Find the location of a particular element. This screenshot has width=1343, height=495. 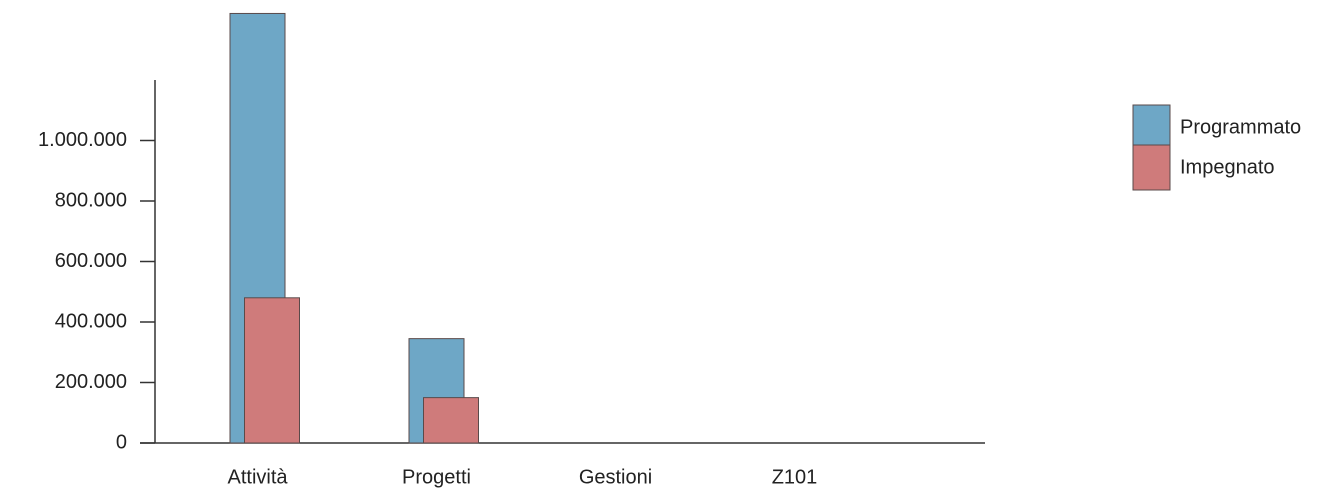

y-tick-label: 0 is located at coordinates (121, 442).